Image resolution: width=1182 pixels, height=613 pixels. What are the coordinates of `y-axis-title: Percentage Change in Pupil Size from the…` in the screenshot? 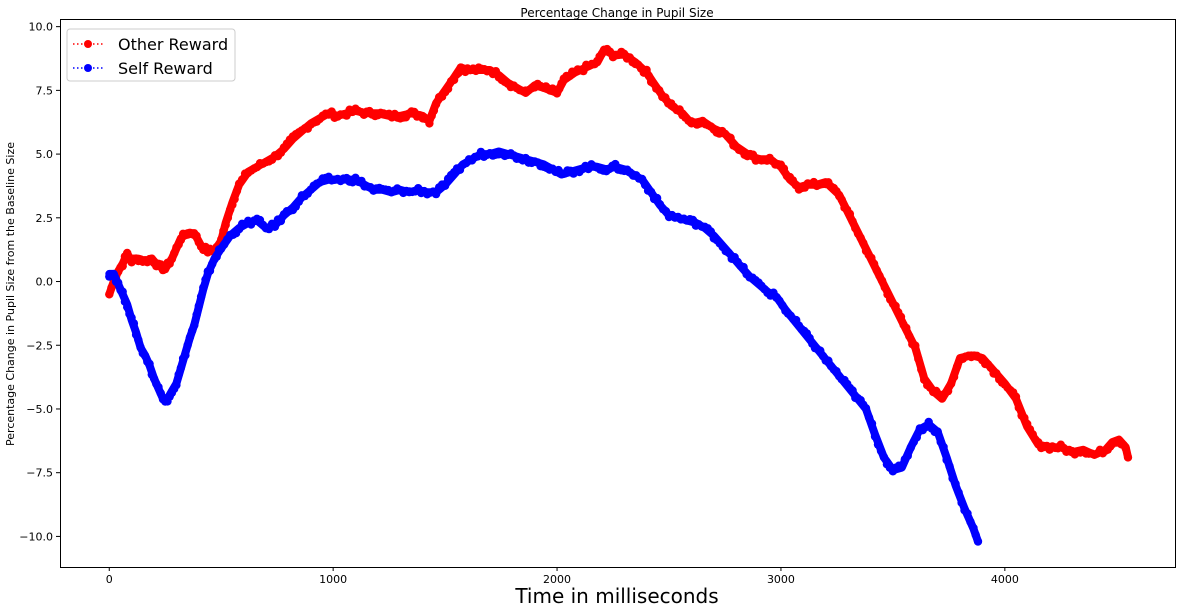 It's located at (10, 294).